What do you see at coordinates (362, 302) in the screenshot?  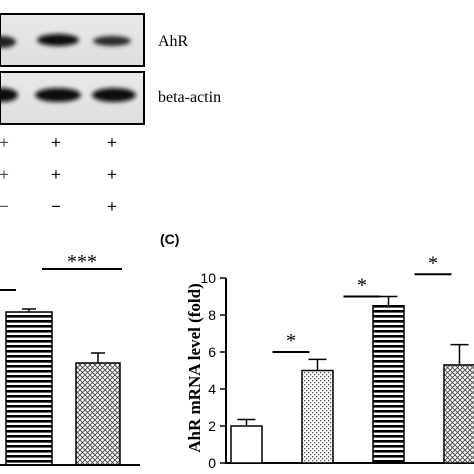 I see `significance-markers: * * *` at bounding box center [362, 302].